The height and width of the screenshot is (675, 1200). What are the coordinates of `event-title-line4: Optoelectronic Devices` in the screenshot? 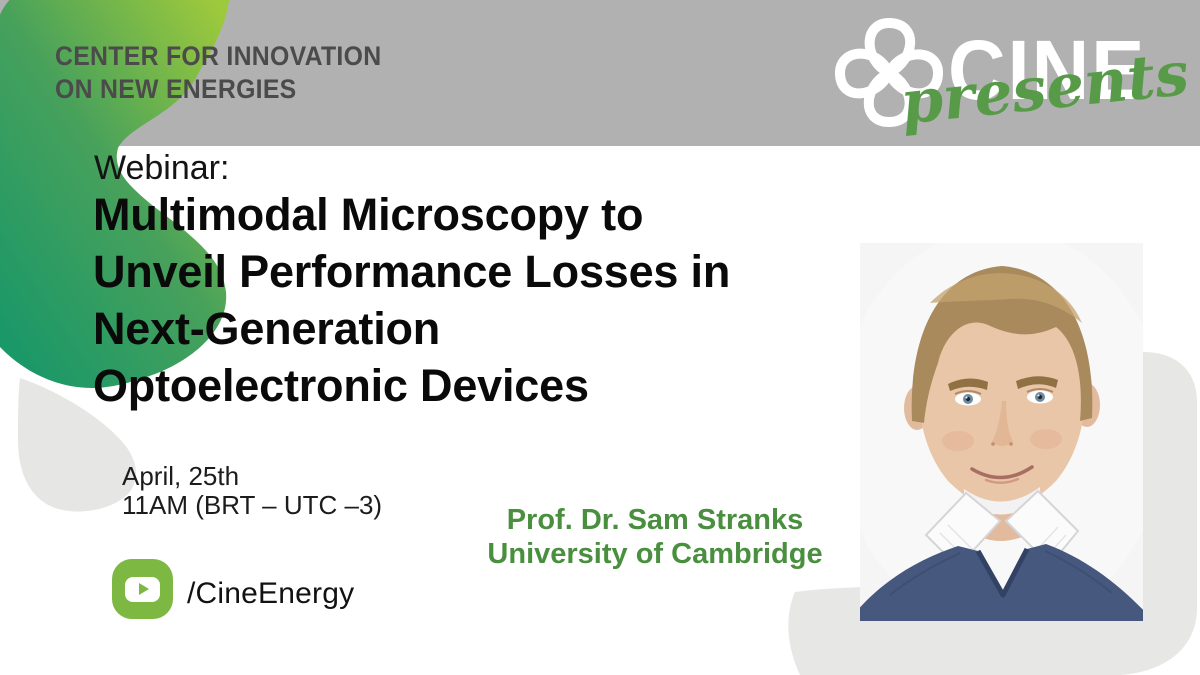 It's located at (341, 385).